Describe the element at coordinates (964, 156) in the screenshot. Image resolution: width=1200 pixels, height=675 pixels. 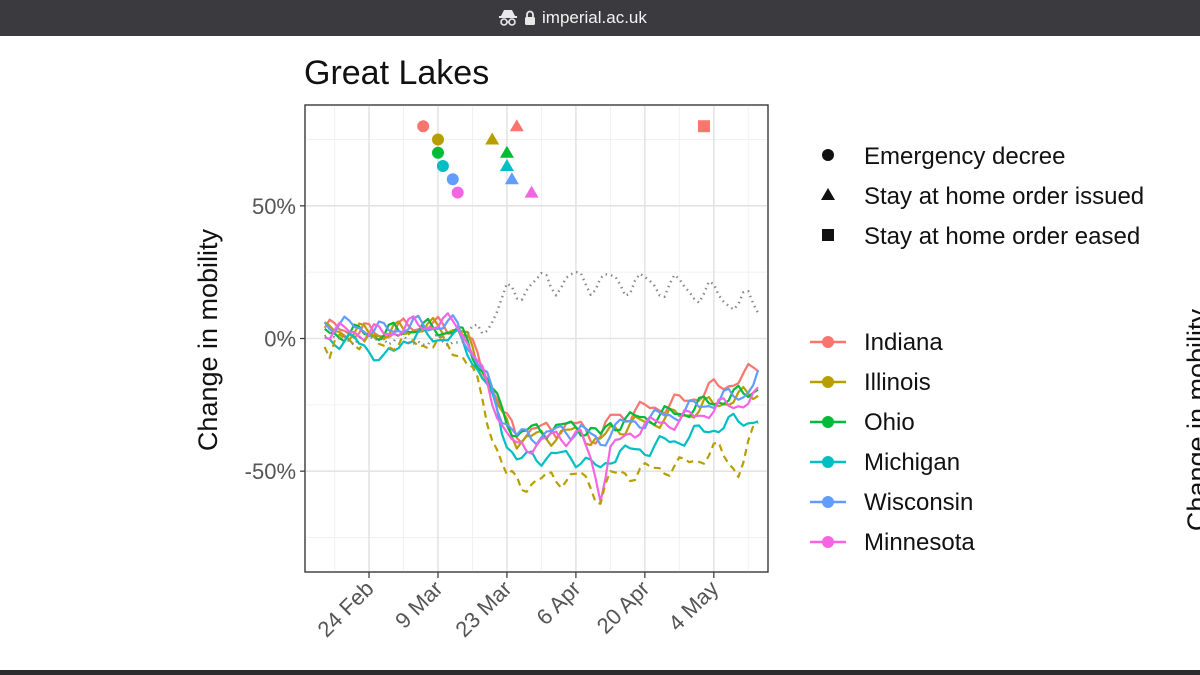
I see `legend-event-label: Emergency decree` at that location.